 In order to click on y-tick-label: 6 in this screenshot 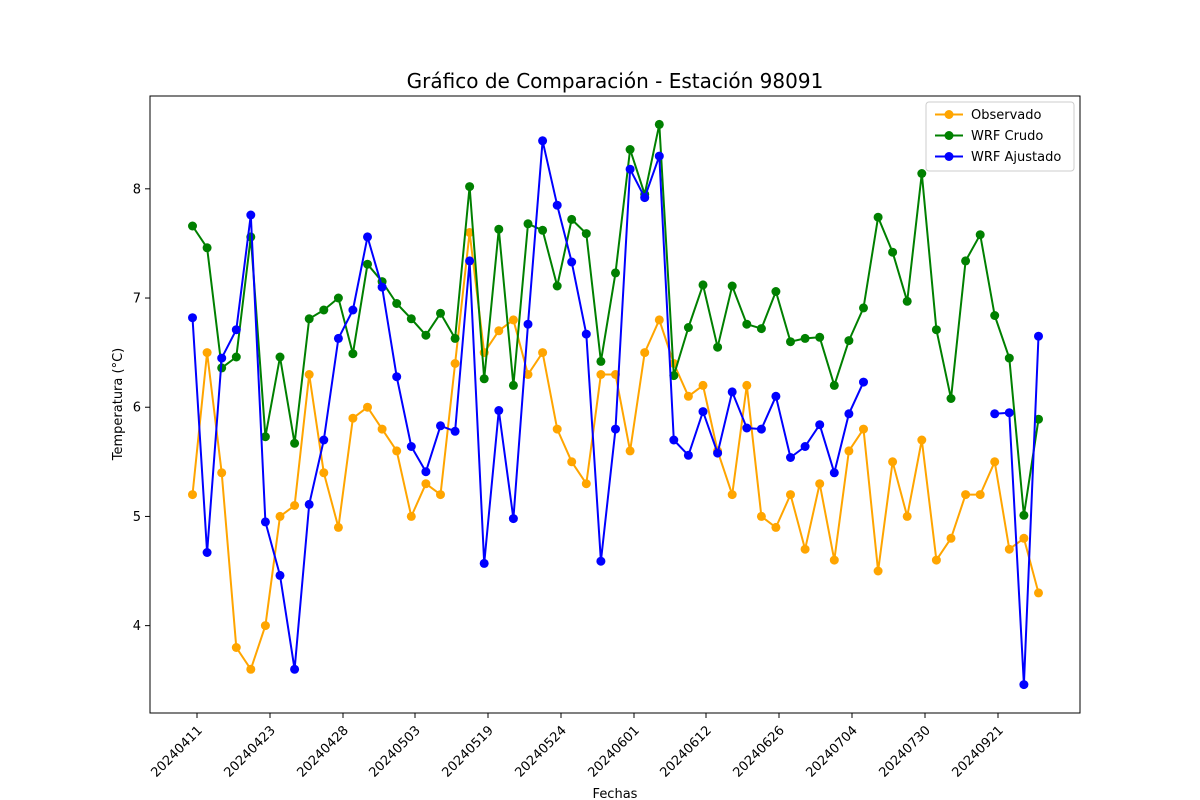, I will do `click(137, 408)`.